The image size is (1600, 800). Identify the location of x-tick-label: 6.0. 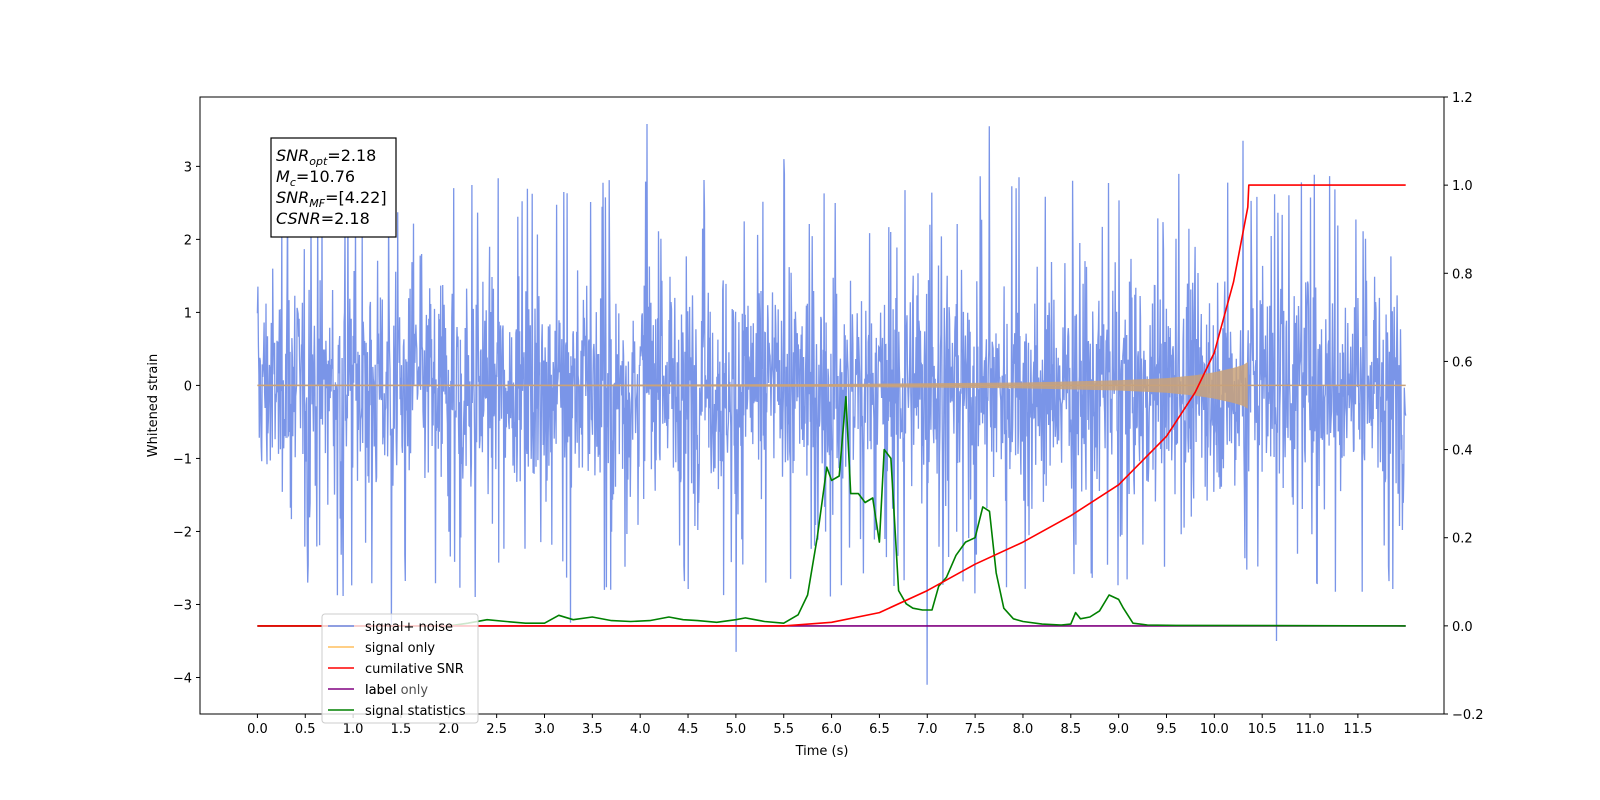
(831, 729).